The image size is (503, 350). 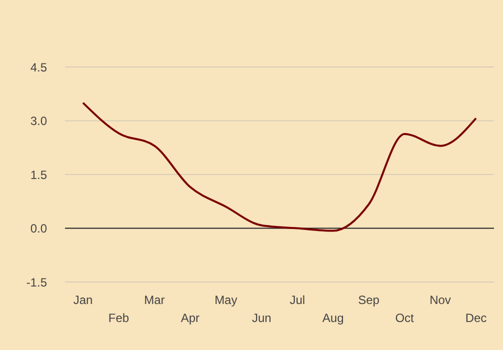 I want to click on x-tick-label: May, so click(x=226, y=300).